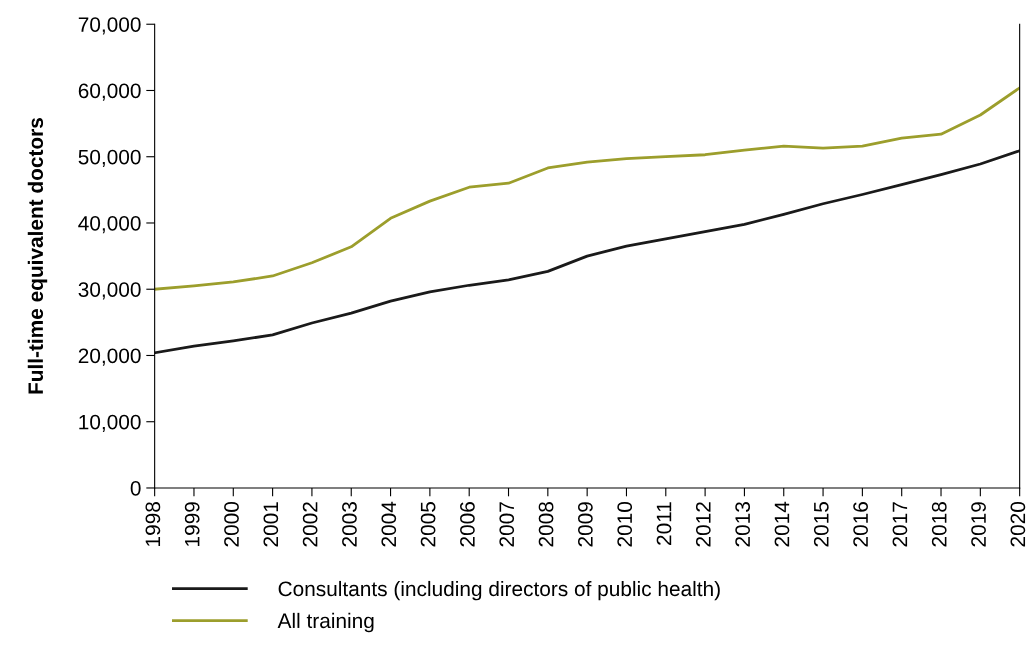  Describe the element at coordinates (349, 524) in the screenshot. I see `x-tick-label: 2003` at that location.